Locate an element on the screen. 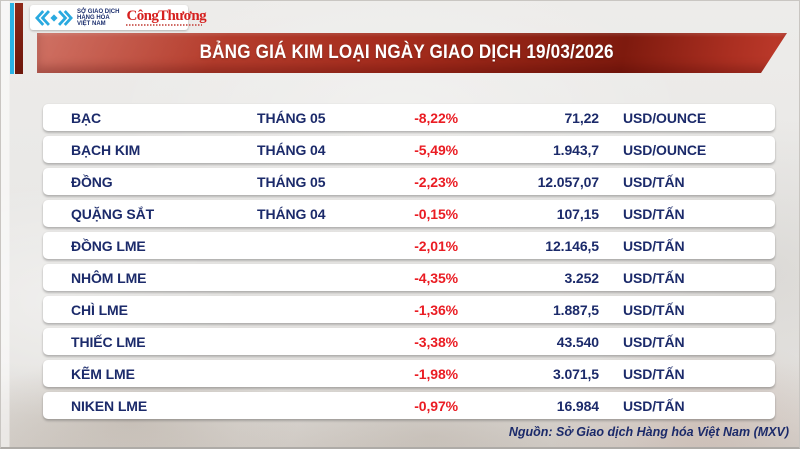 This screenshot has height=449, width=800. commodity-name: QUẶNG SẮT is located at coordinates (113, 213).